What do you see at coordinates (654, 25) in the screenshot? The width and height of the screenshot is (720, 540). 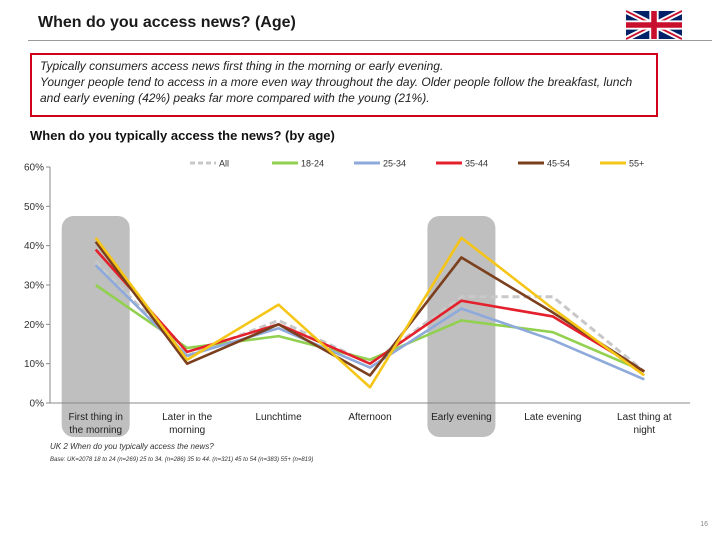 I see `union-jack-flag-icon` at bounding box center [654, 25].